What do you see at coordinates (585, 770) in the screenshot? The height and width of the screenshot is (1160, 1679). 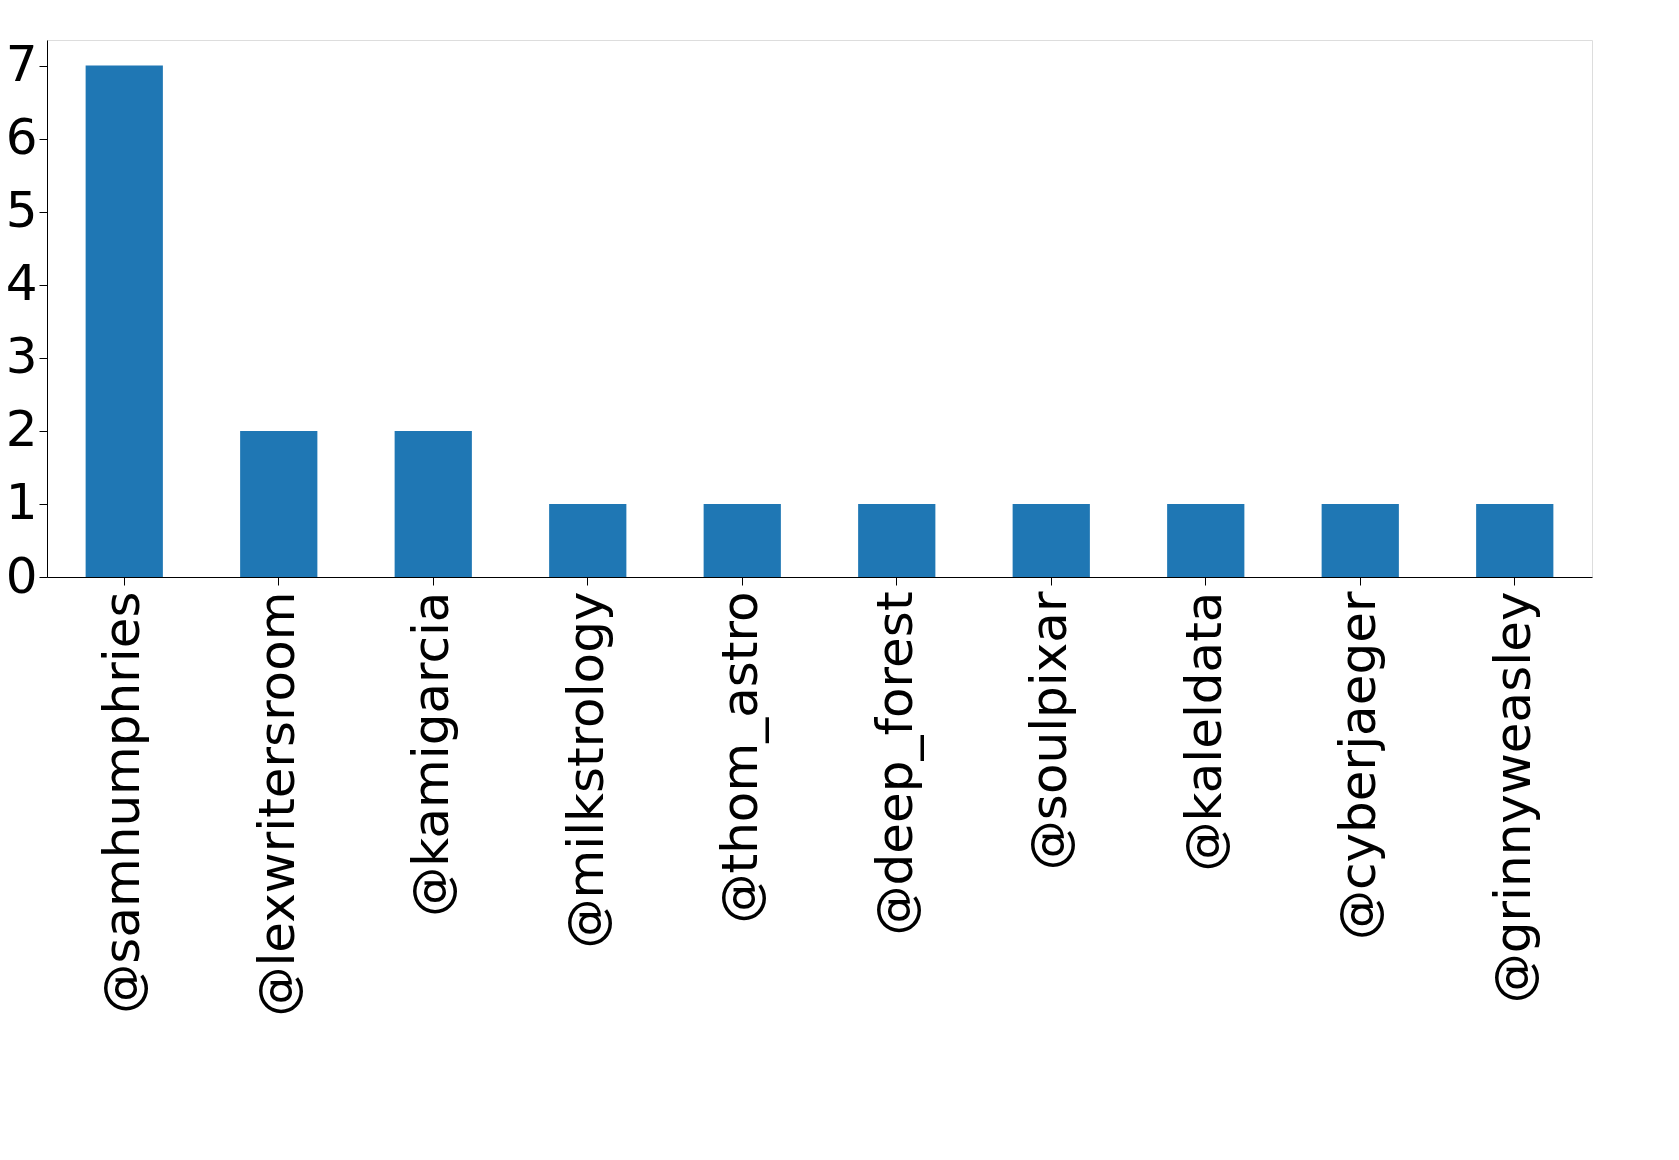 I see `x-tick-label: @milkstrology` at bounding box center [585, 770].